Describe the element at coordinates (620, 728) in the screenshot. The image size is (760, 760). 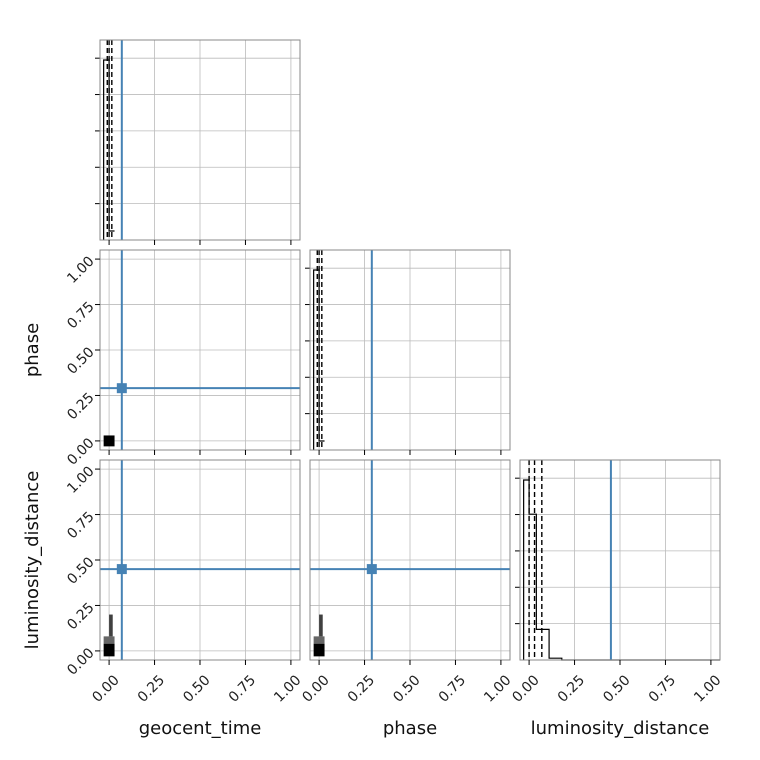
I see `x-axis-label-luminosity_distance: luminosity_distance` at that location.